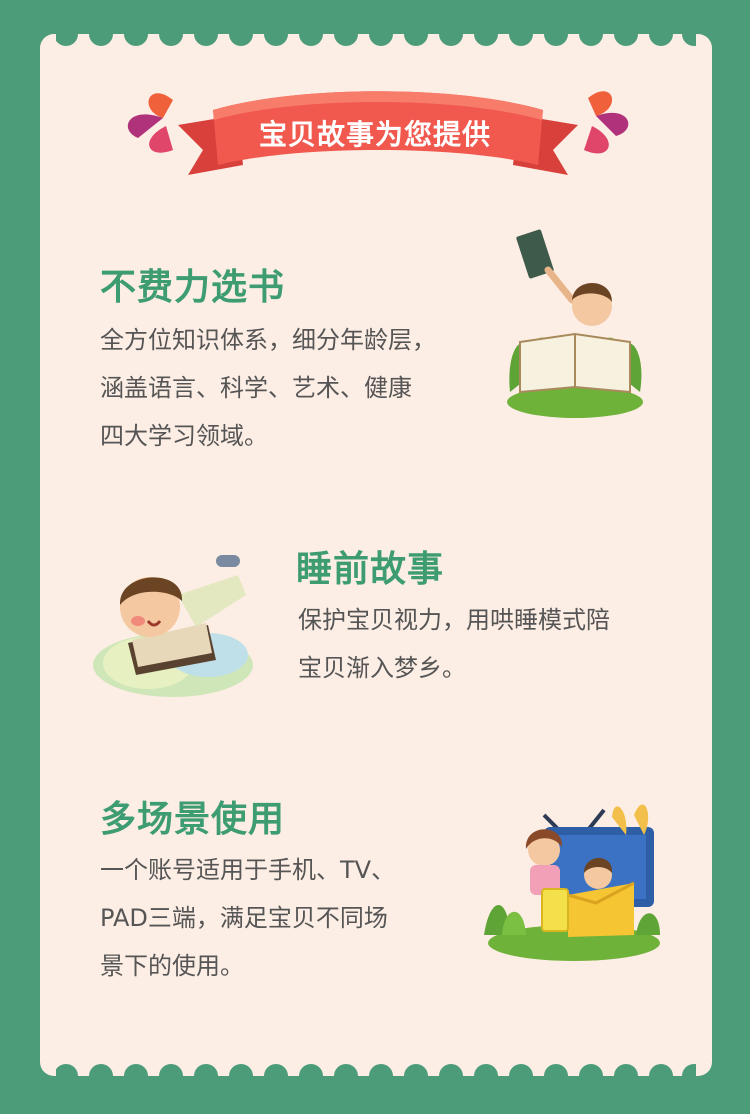 The height and width of the screenshot is (1114, 750). Describe the element at coordinates (172, 966) in the screenshot. I see `body-line: 景下的使用。` at that location.